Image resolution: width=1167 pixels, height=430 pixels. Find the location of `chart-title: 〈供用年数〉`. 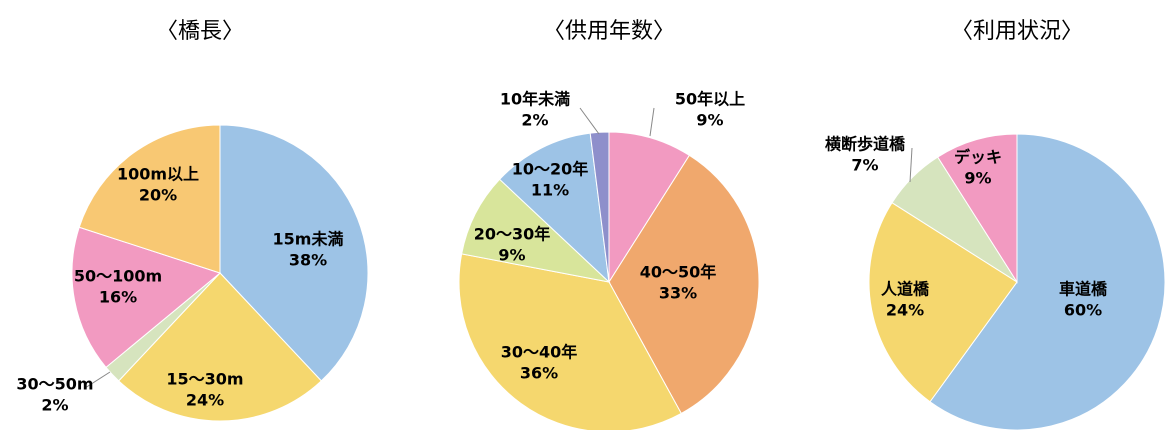

chart-title: 〈供用年数〉 is located at coordinates (609, 31).